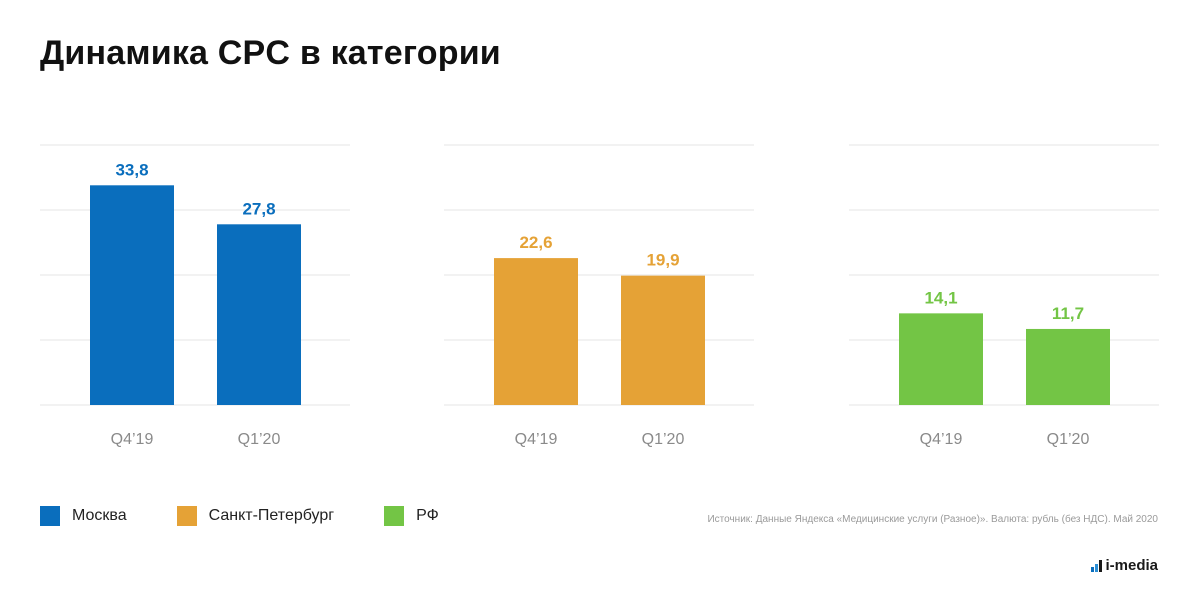  Describe the element at coordinates (186, 516) in the screenshot. I see `legend-swatch-spb` at that location.